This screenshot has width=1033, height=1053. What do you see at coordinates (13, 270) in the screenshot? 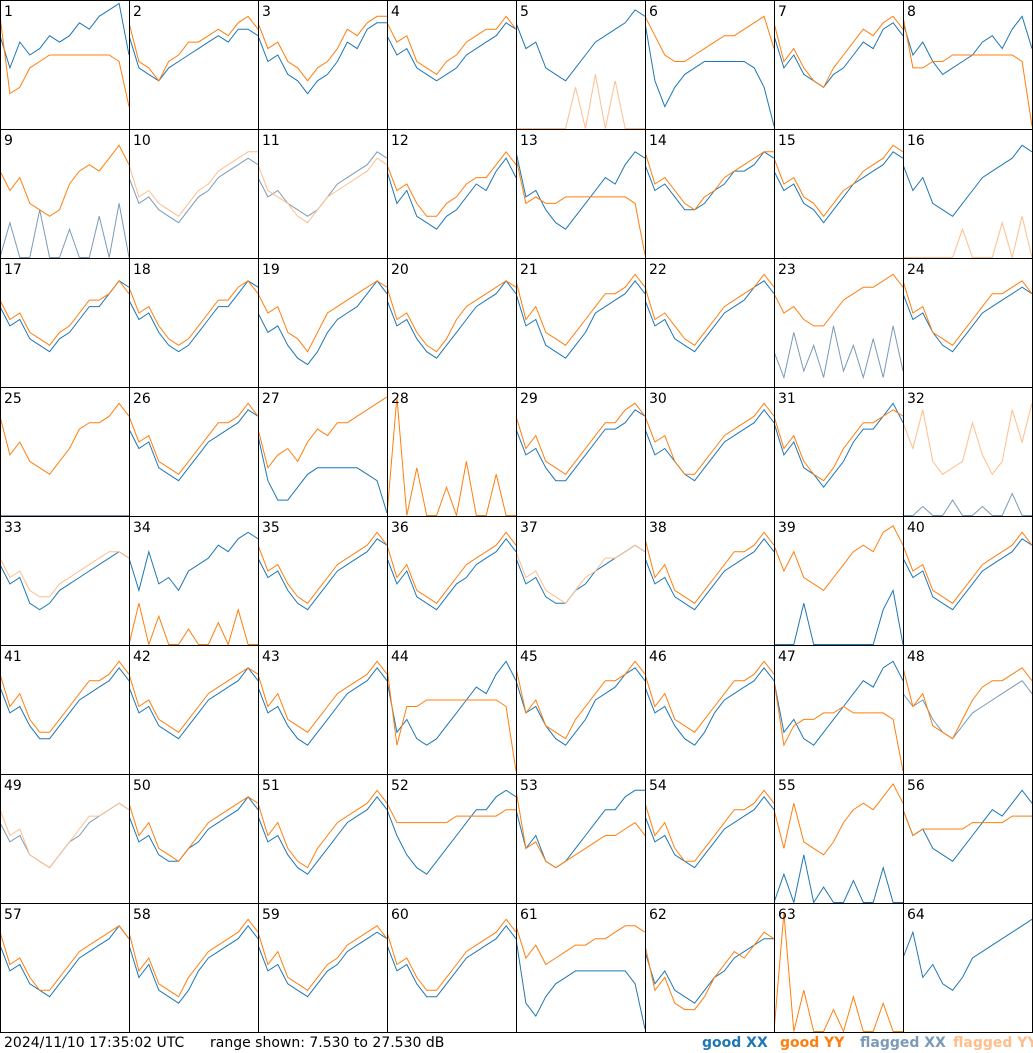
I see `panel-label: 17` at bounding box center [13, 270].